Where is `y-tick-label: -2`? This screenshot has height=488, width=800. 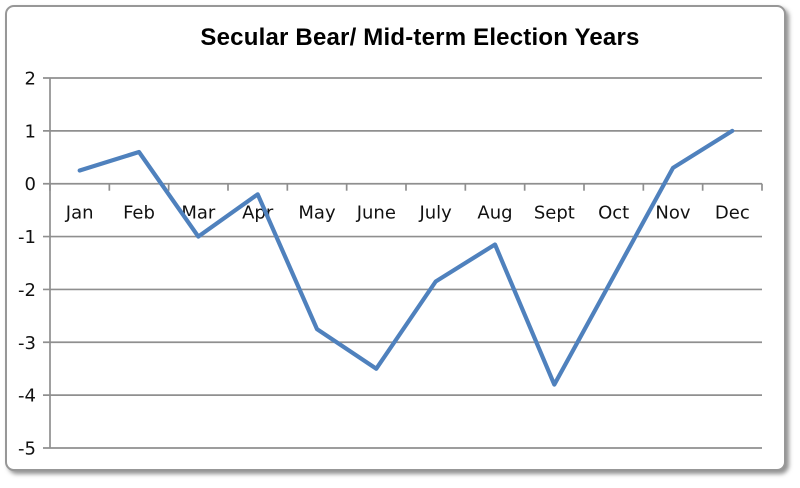
y-tick-label: -2 is located at coordinates (27, 290).